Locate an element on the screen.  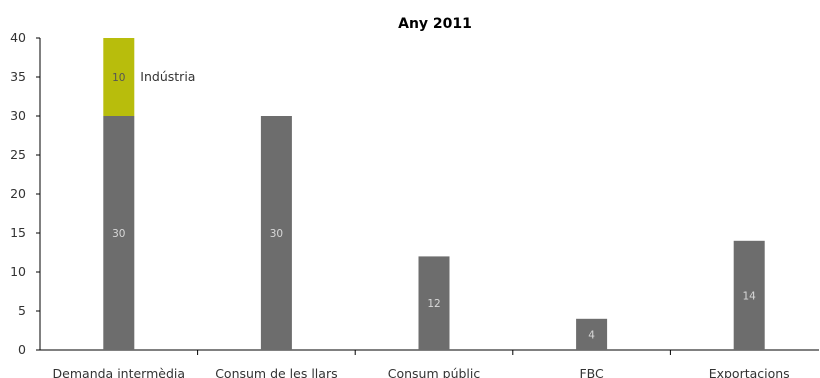
y-tick-label: 20 is located at coordinates (18, 193).